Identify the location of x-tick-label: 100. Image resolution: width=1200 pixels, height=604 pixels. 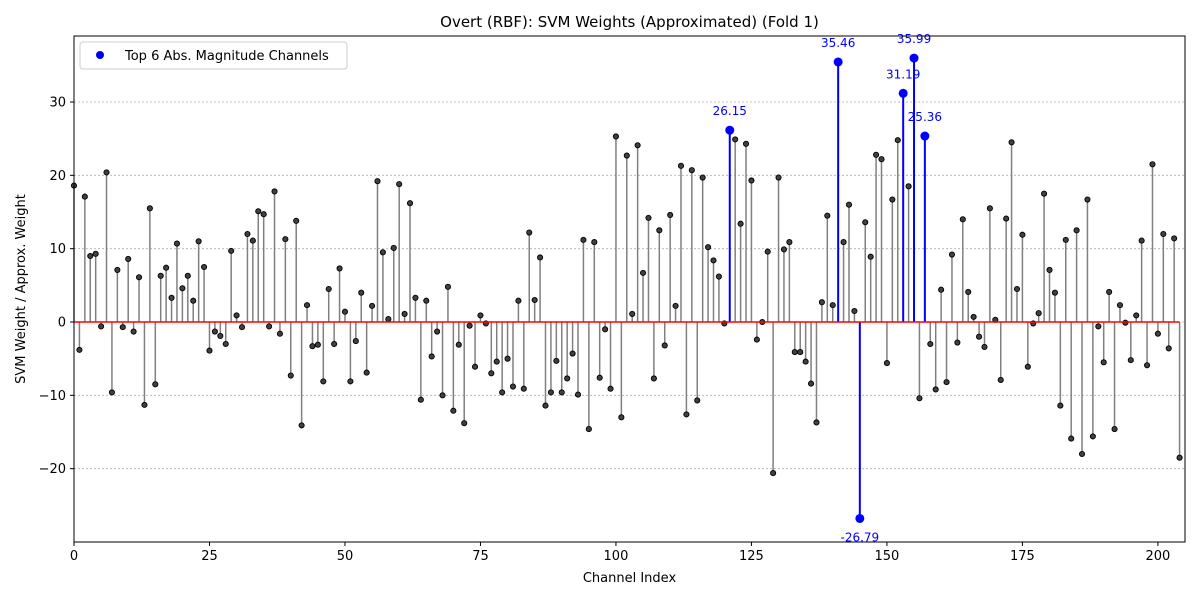
(616, 556).